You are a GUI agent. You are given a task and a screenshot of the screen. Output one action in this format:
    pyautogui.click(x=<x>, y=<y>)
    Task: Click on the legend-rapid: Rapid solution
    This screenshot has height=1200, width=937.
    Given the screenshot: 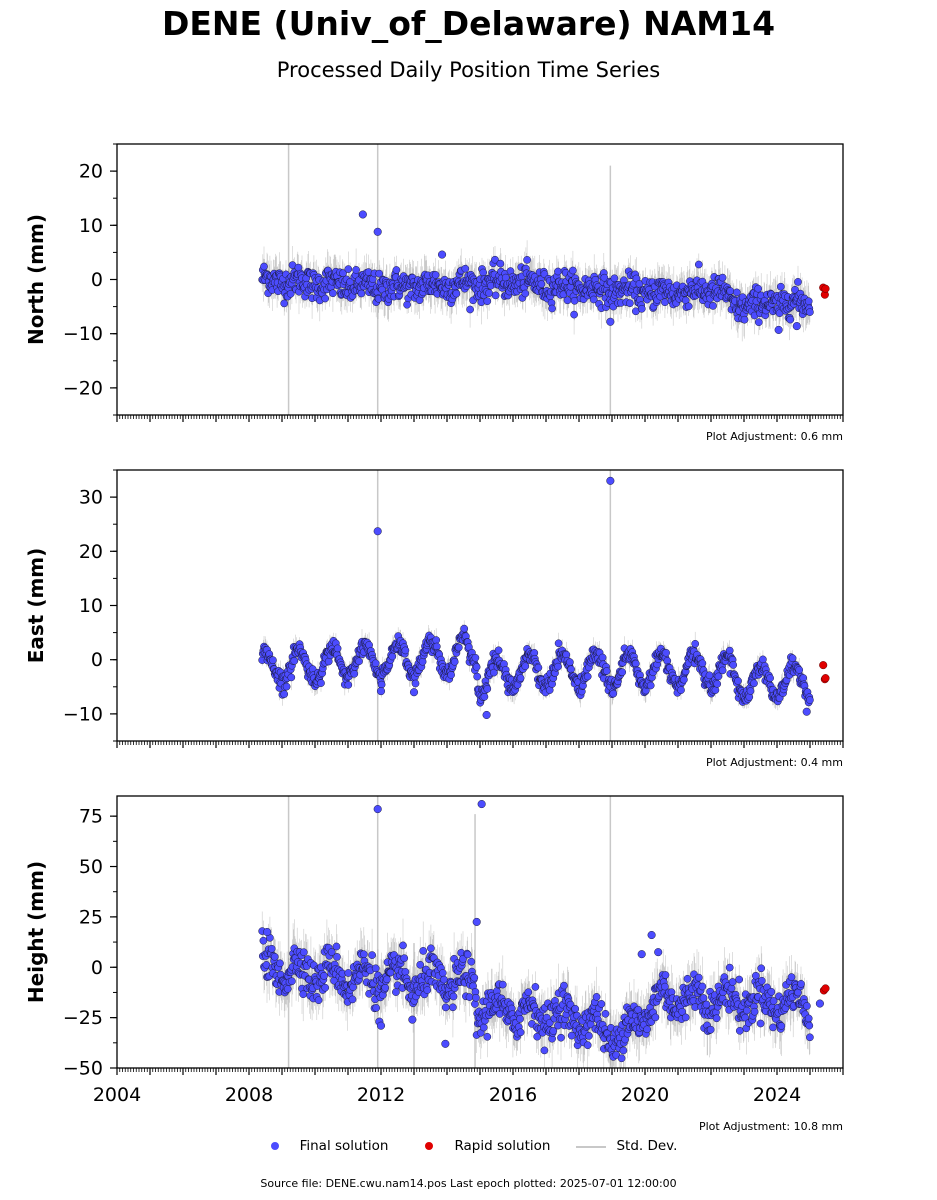 What is the action you would take?
    pyautogui.click(x=482, y=1146)
    